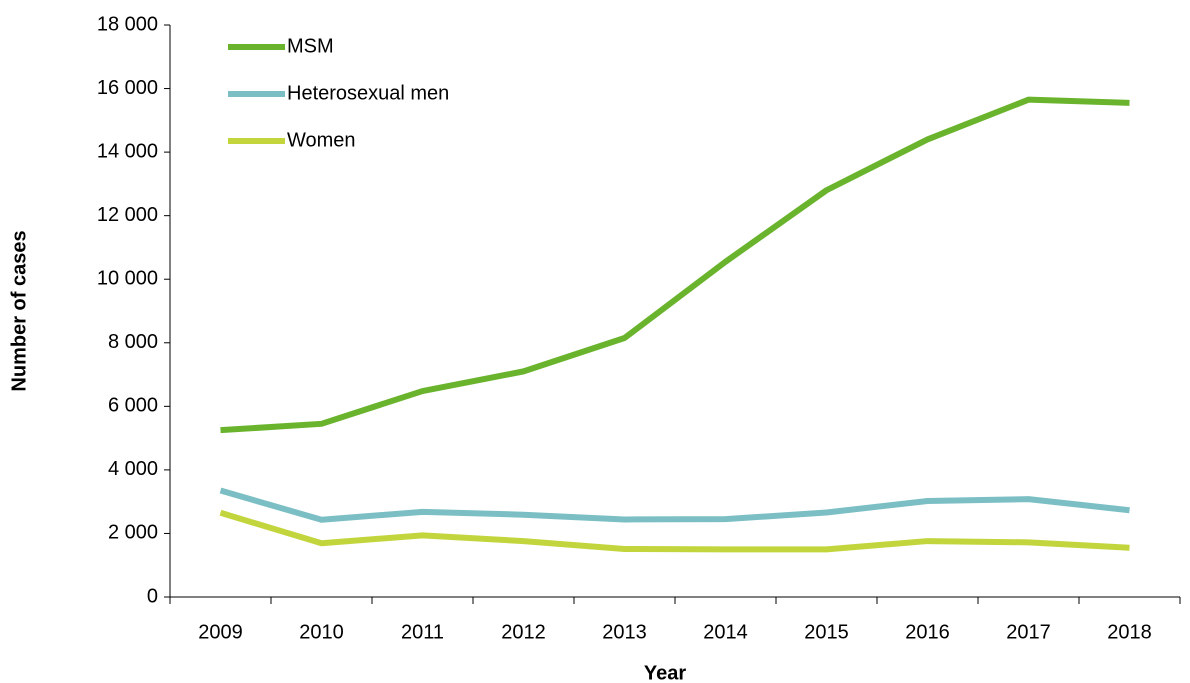 This screenshot has height=683, width=1190. What do you see at coordinates (321, 632) in the screenshot?
I see `x-tick-label: 2010` at bounding box center [321, 632].